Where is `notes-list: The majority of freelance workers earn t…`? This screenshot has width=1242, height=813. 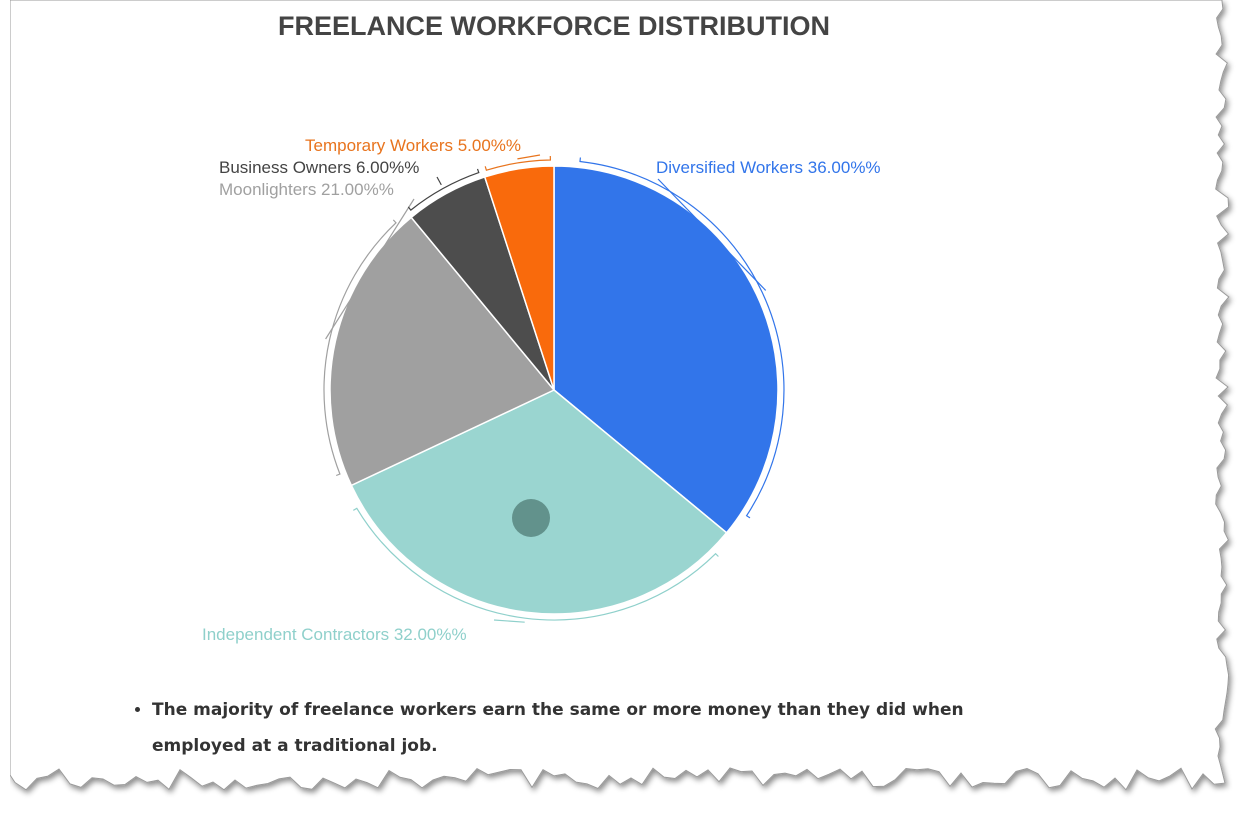
notes-list: The majority of freelance workers earn t… is located at coordinates (551, 728).